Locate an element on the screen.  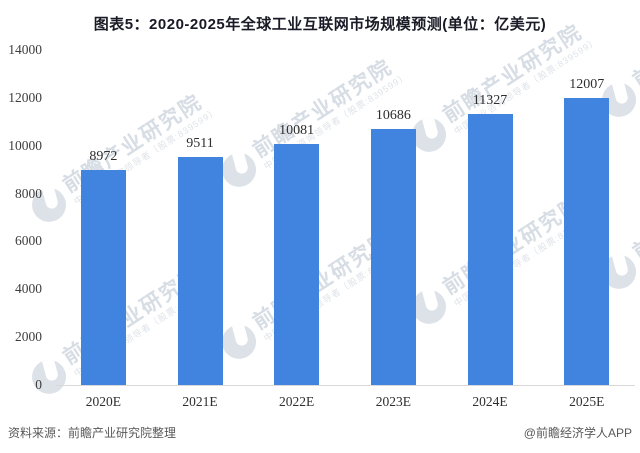
x-tick-label-2023E: 2023E is located at coordinates (393, 401).